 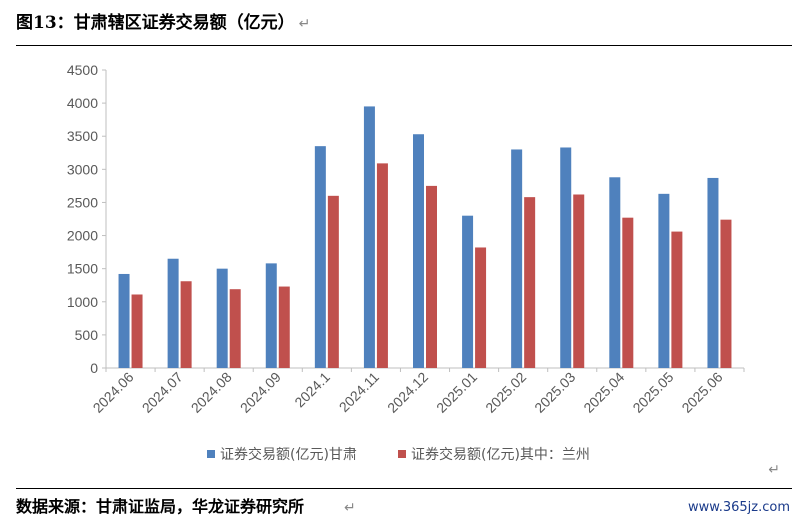 What do you see at coordinates (404, 488) in the screenshot?
I see `bottom-rule` at bounding box center [404, 488].